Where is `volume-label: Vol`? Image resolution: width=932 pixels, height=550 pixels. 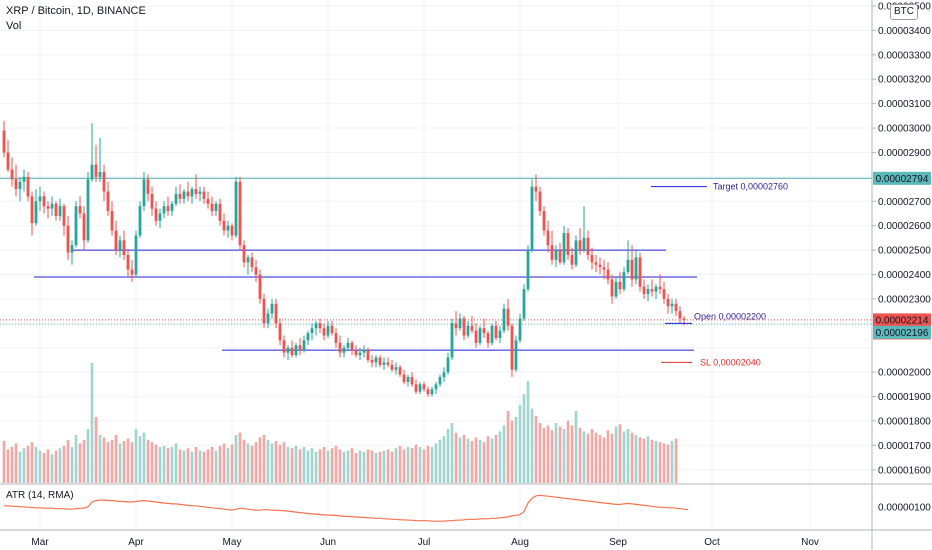 volume-label: Vol is located at coordinates (14, 26).